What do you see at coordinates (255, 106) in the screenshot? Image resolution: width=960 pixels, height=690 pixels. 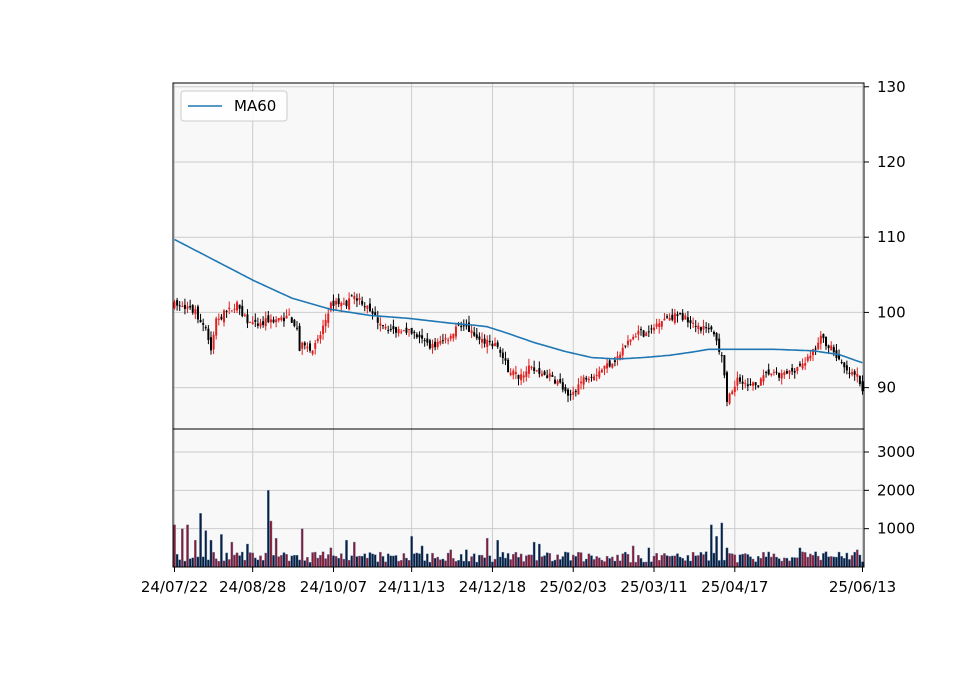 I see `legend-ma60-label: MA60` at bounding box center [255, 106].